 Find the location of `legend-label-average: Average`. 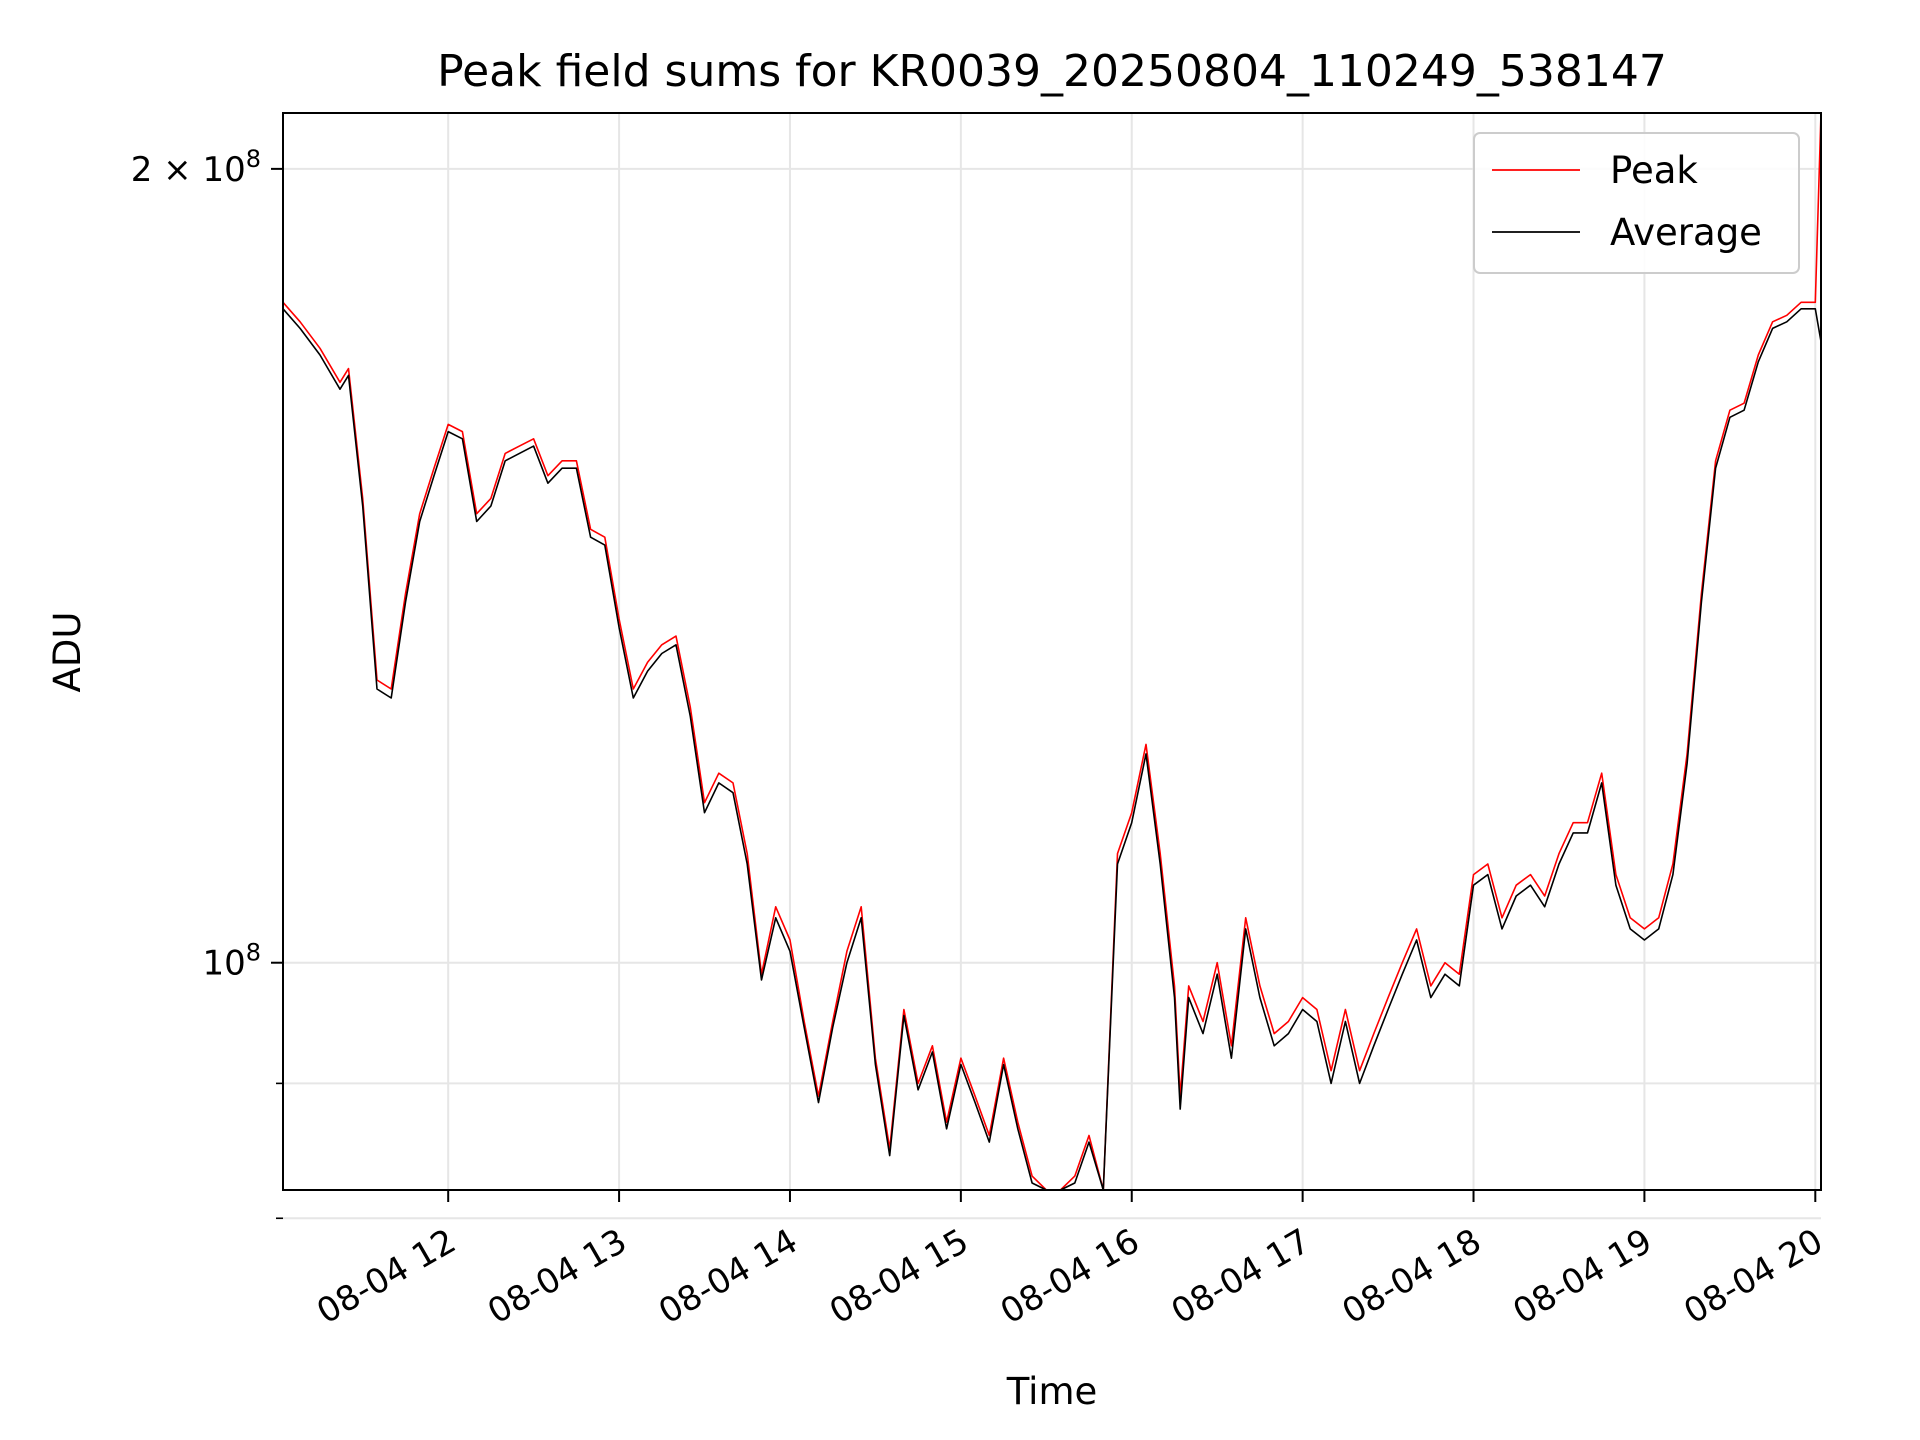

legend-label-average: Average is located at coordinates (1686, 232).